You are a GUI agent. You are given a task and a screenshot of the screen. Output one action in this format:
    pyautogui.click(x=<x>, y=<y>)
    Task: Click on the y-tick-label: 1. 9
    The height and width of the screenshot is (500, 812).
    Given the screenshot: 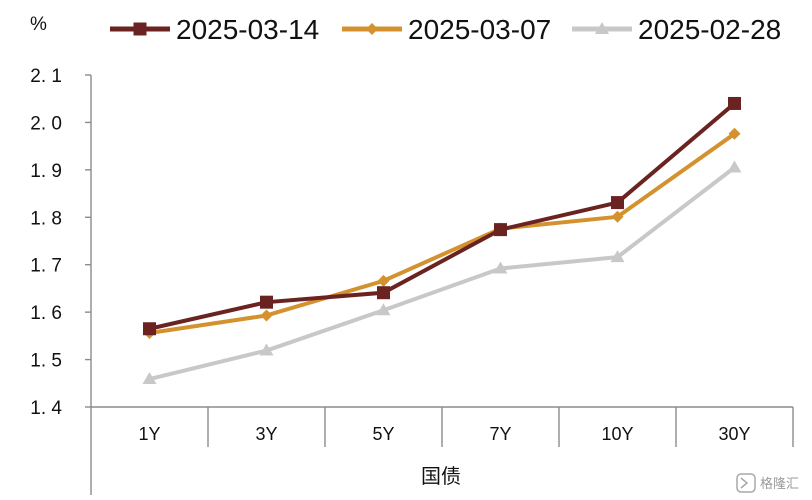 What is the action you would take?
    pyautogui.click(x=46, y=171)
    